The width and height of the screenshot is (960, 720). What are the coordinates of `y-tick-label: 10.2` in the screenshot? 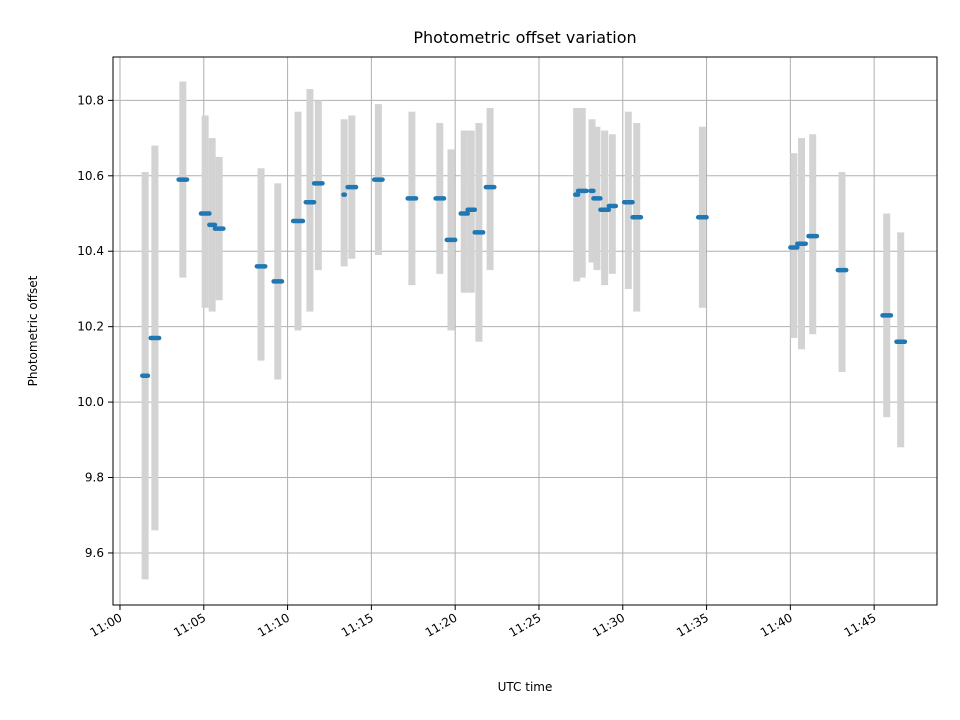 It's located at (90, 327).